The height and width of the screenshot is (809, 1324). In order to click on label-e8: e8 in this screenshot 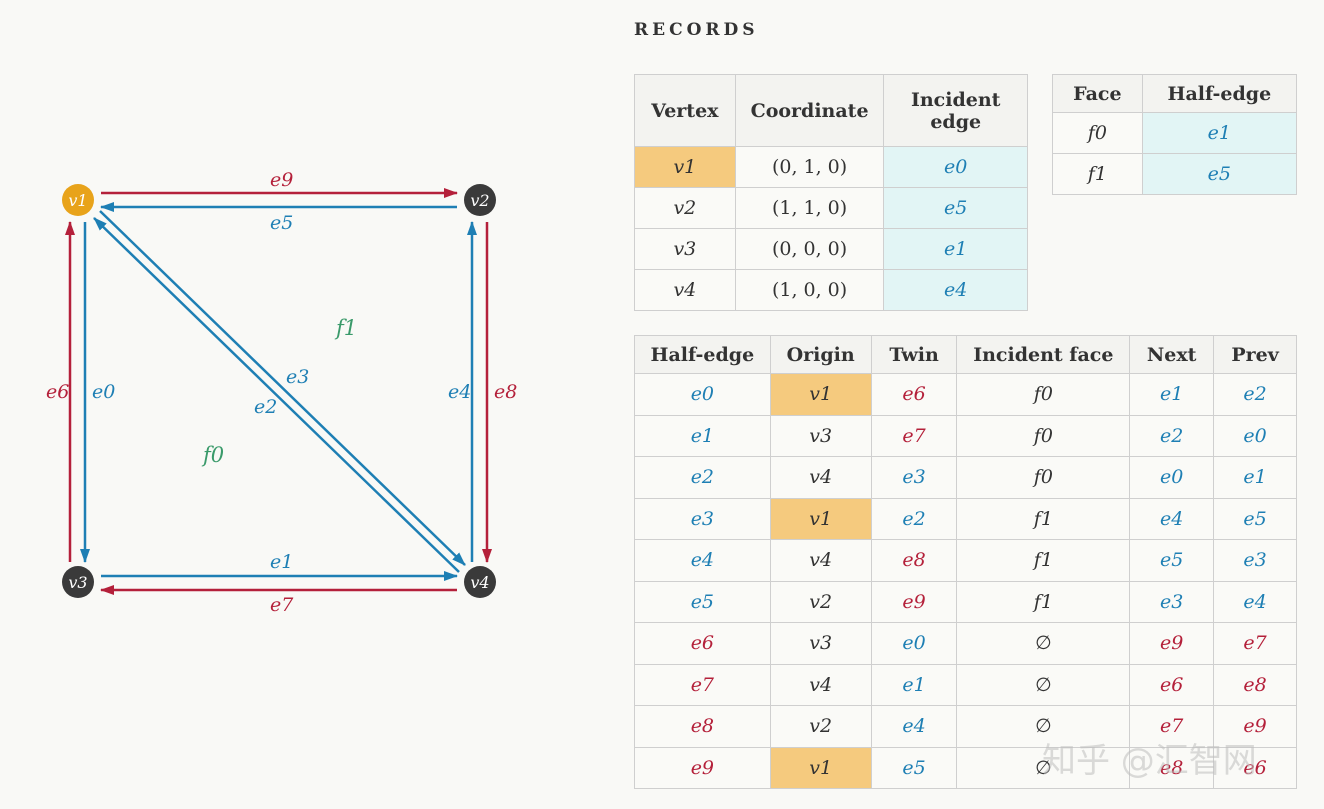, I will do `click(505, 392)`.